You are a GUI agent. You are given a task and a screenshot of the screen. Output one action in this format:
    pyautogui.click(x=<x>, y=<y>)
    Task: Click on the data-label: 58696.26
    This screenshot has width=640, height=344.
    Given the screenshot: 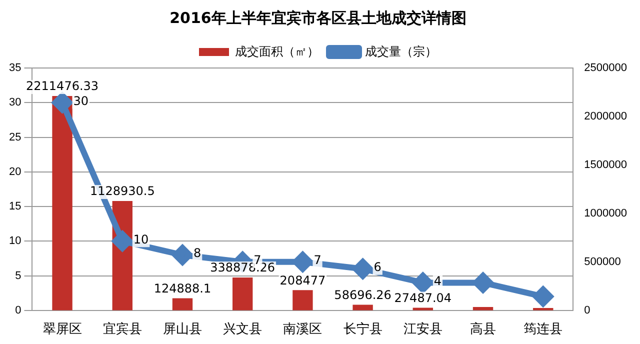 What is the action you would take?
    pyautogui.click(x=363, y=295)
    